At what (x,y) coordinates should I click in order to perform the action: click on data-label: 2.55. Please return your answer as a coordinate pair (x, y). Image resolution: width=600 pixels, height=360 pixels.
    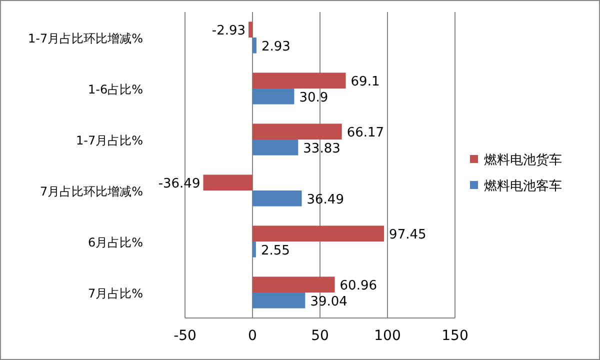
    Looking at the image, I should click on (275, 250).